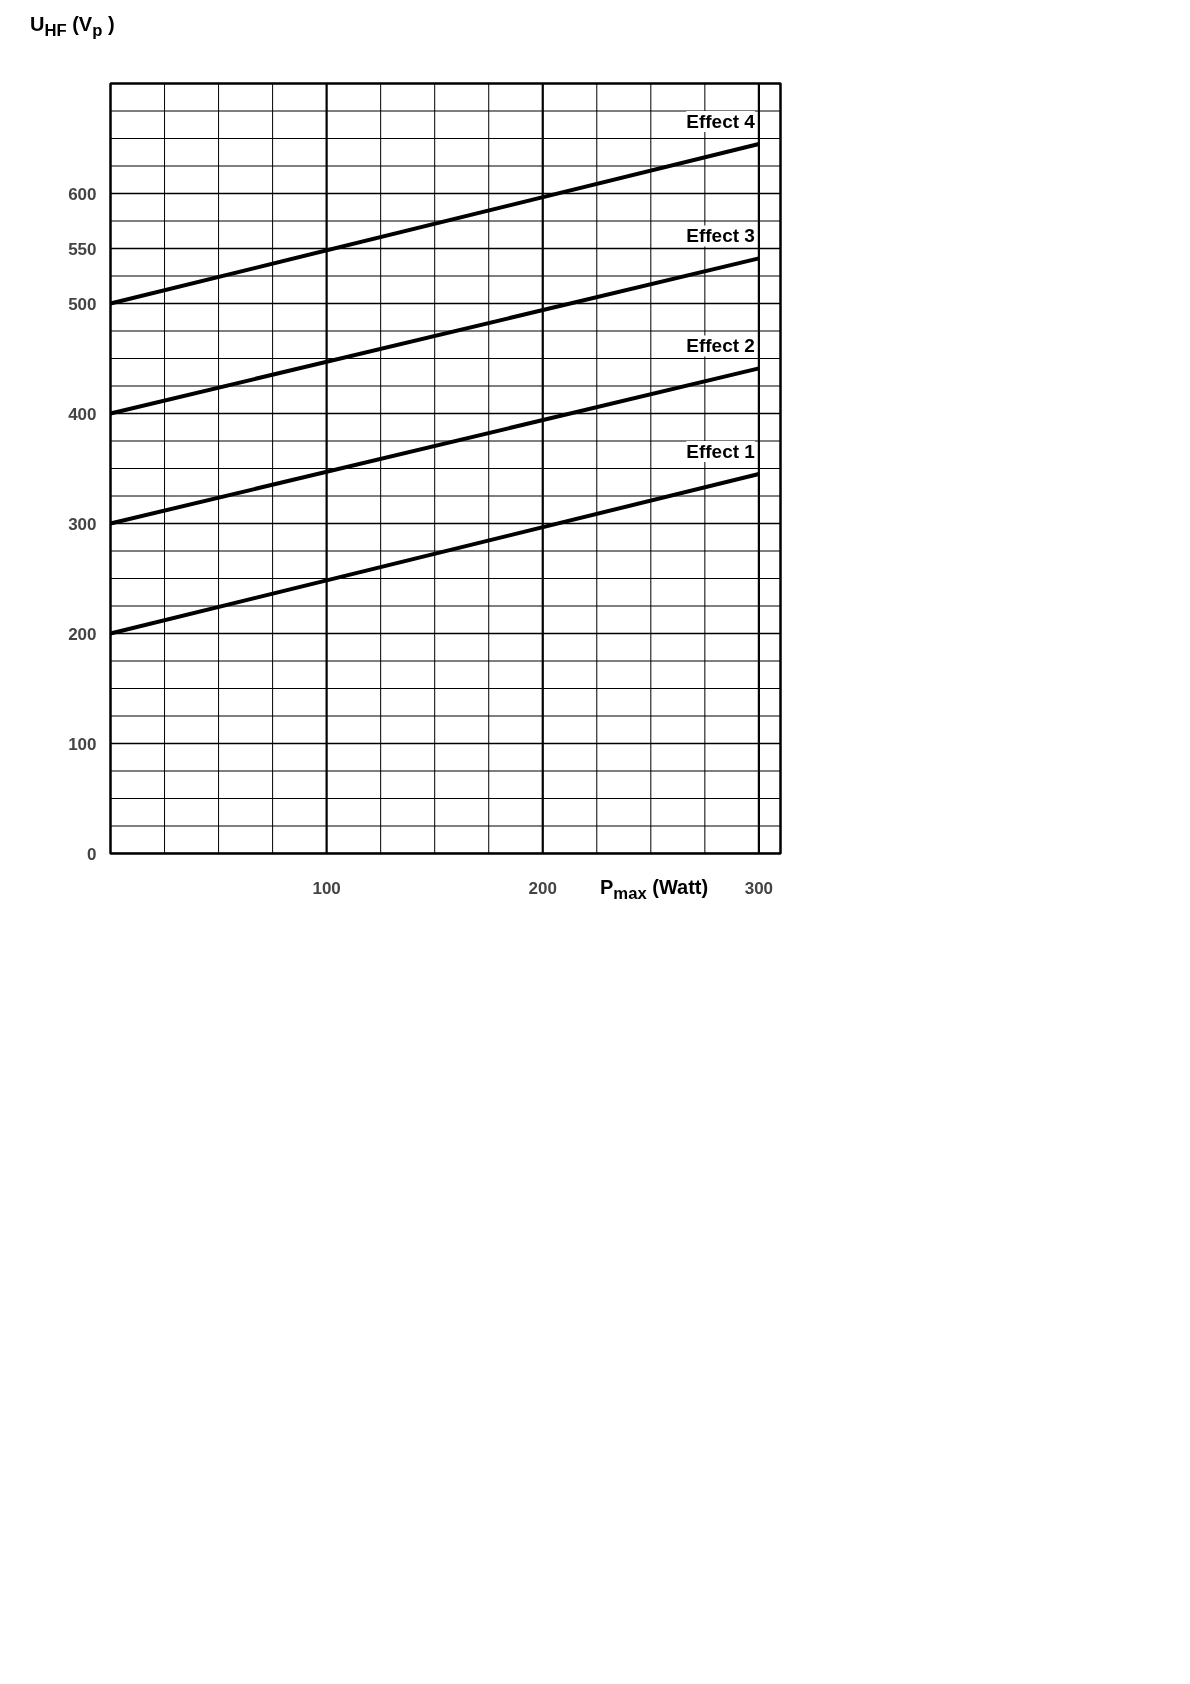  What do you see at coordinates (721, 121) in the screenshot?
I see `series-label: Effect 4` at bounding box center [721, 121].